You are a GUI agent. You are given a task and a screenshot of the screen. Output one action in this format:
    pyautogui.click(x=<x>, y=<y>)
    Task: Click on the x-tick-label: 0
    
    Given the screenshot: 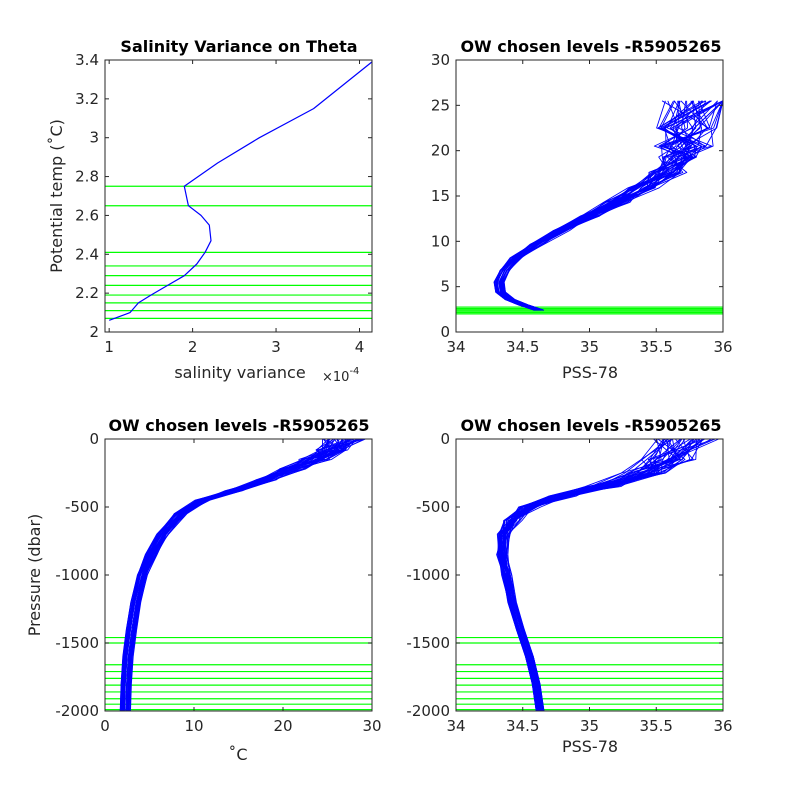 What is the action you would take?
    pyautogui.click(x=105, y=726)
    